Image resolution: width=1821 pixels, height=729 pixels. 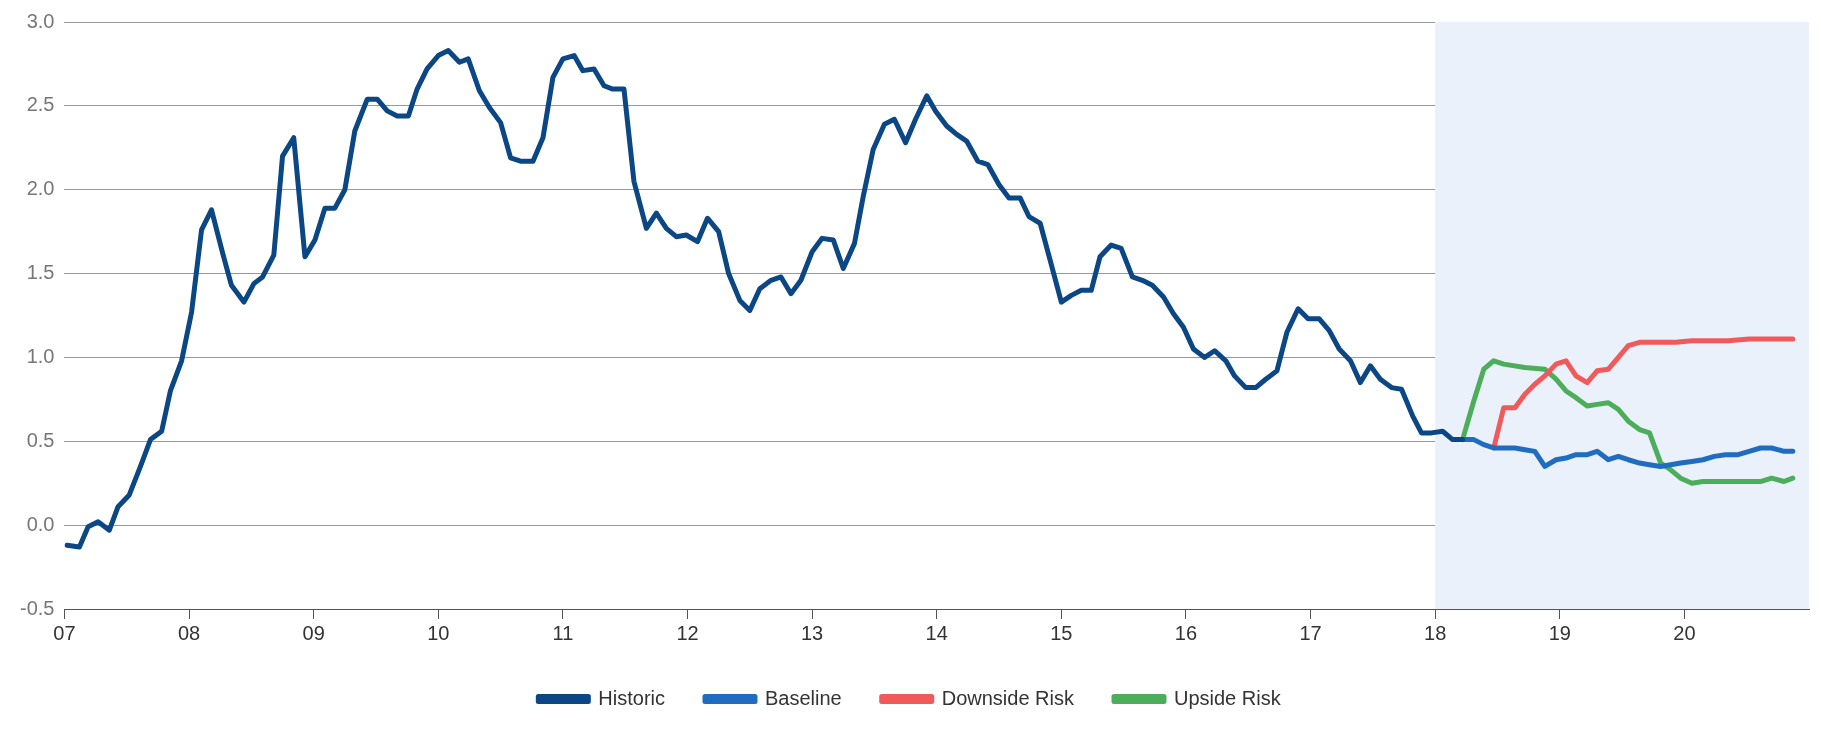 I want to click on x-tick-label: 14, so click(x=936, y=632).